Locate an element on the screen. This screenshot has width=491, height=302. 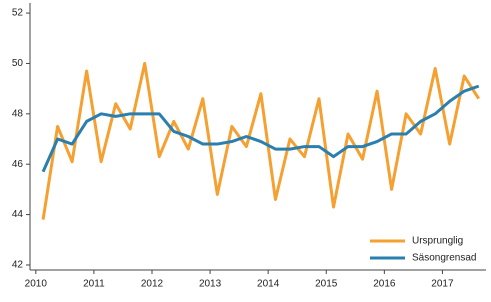
y-tick-label: 52 is located at coordinates (18, 13).